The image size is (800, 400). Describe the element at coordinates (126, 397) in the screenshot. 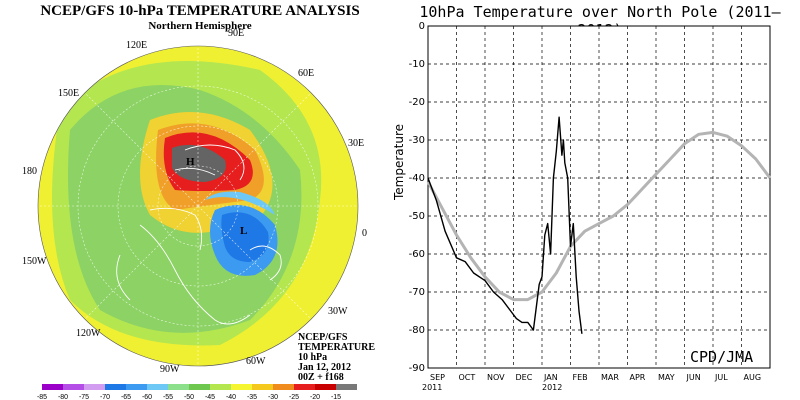

I see `legend-tick-label: -65` at that location.